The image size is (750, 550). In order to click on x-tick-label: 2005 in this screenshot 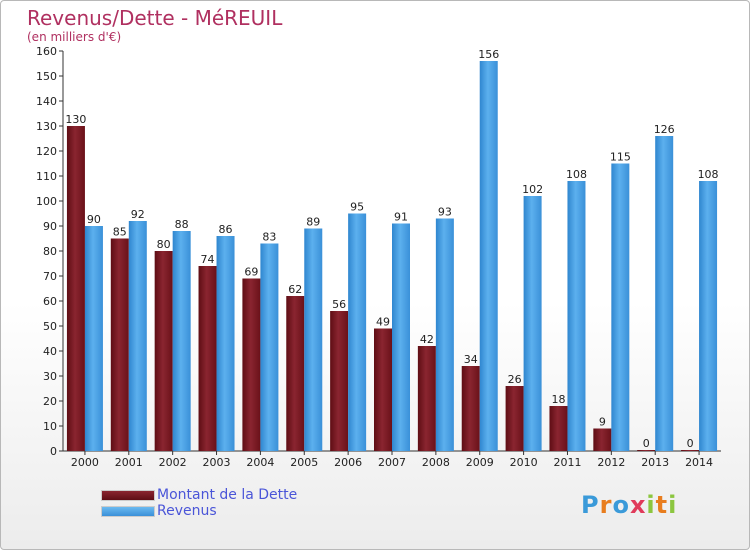, I will do `click(304, 462)`.